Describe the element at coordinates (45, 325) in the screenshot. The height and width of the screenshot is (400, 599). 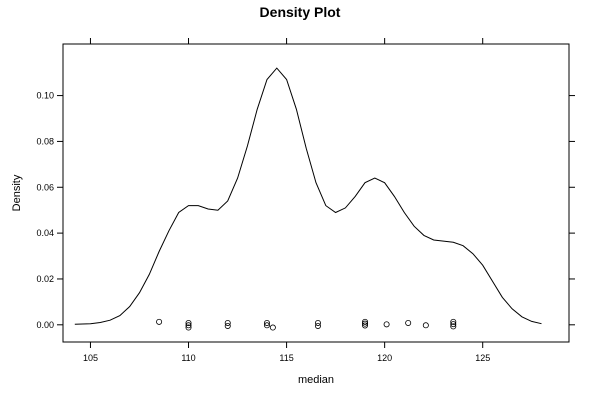
I see `y-tick-label: 0.00` at that location.